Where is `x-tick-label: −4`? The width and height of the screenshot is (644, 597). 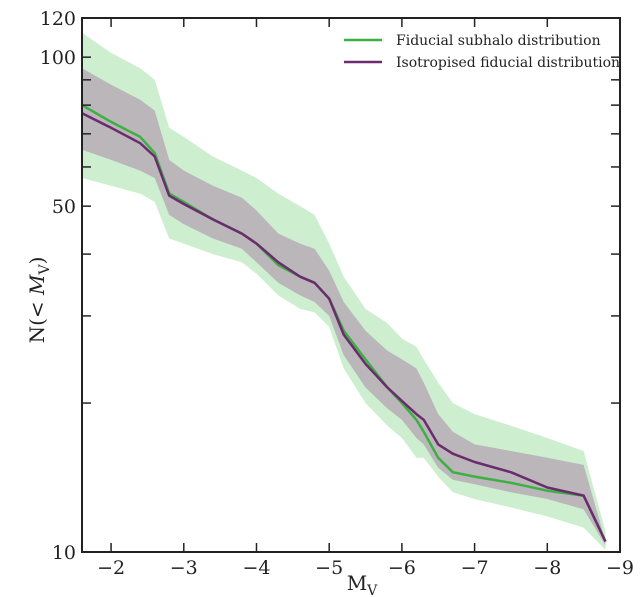
x-tick-label: −4 is located at coordinates (256, 568).